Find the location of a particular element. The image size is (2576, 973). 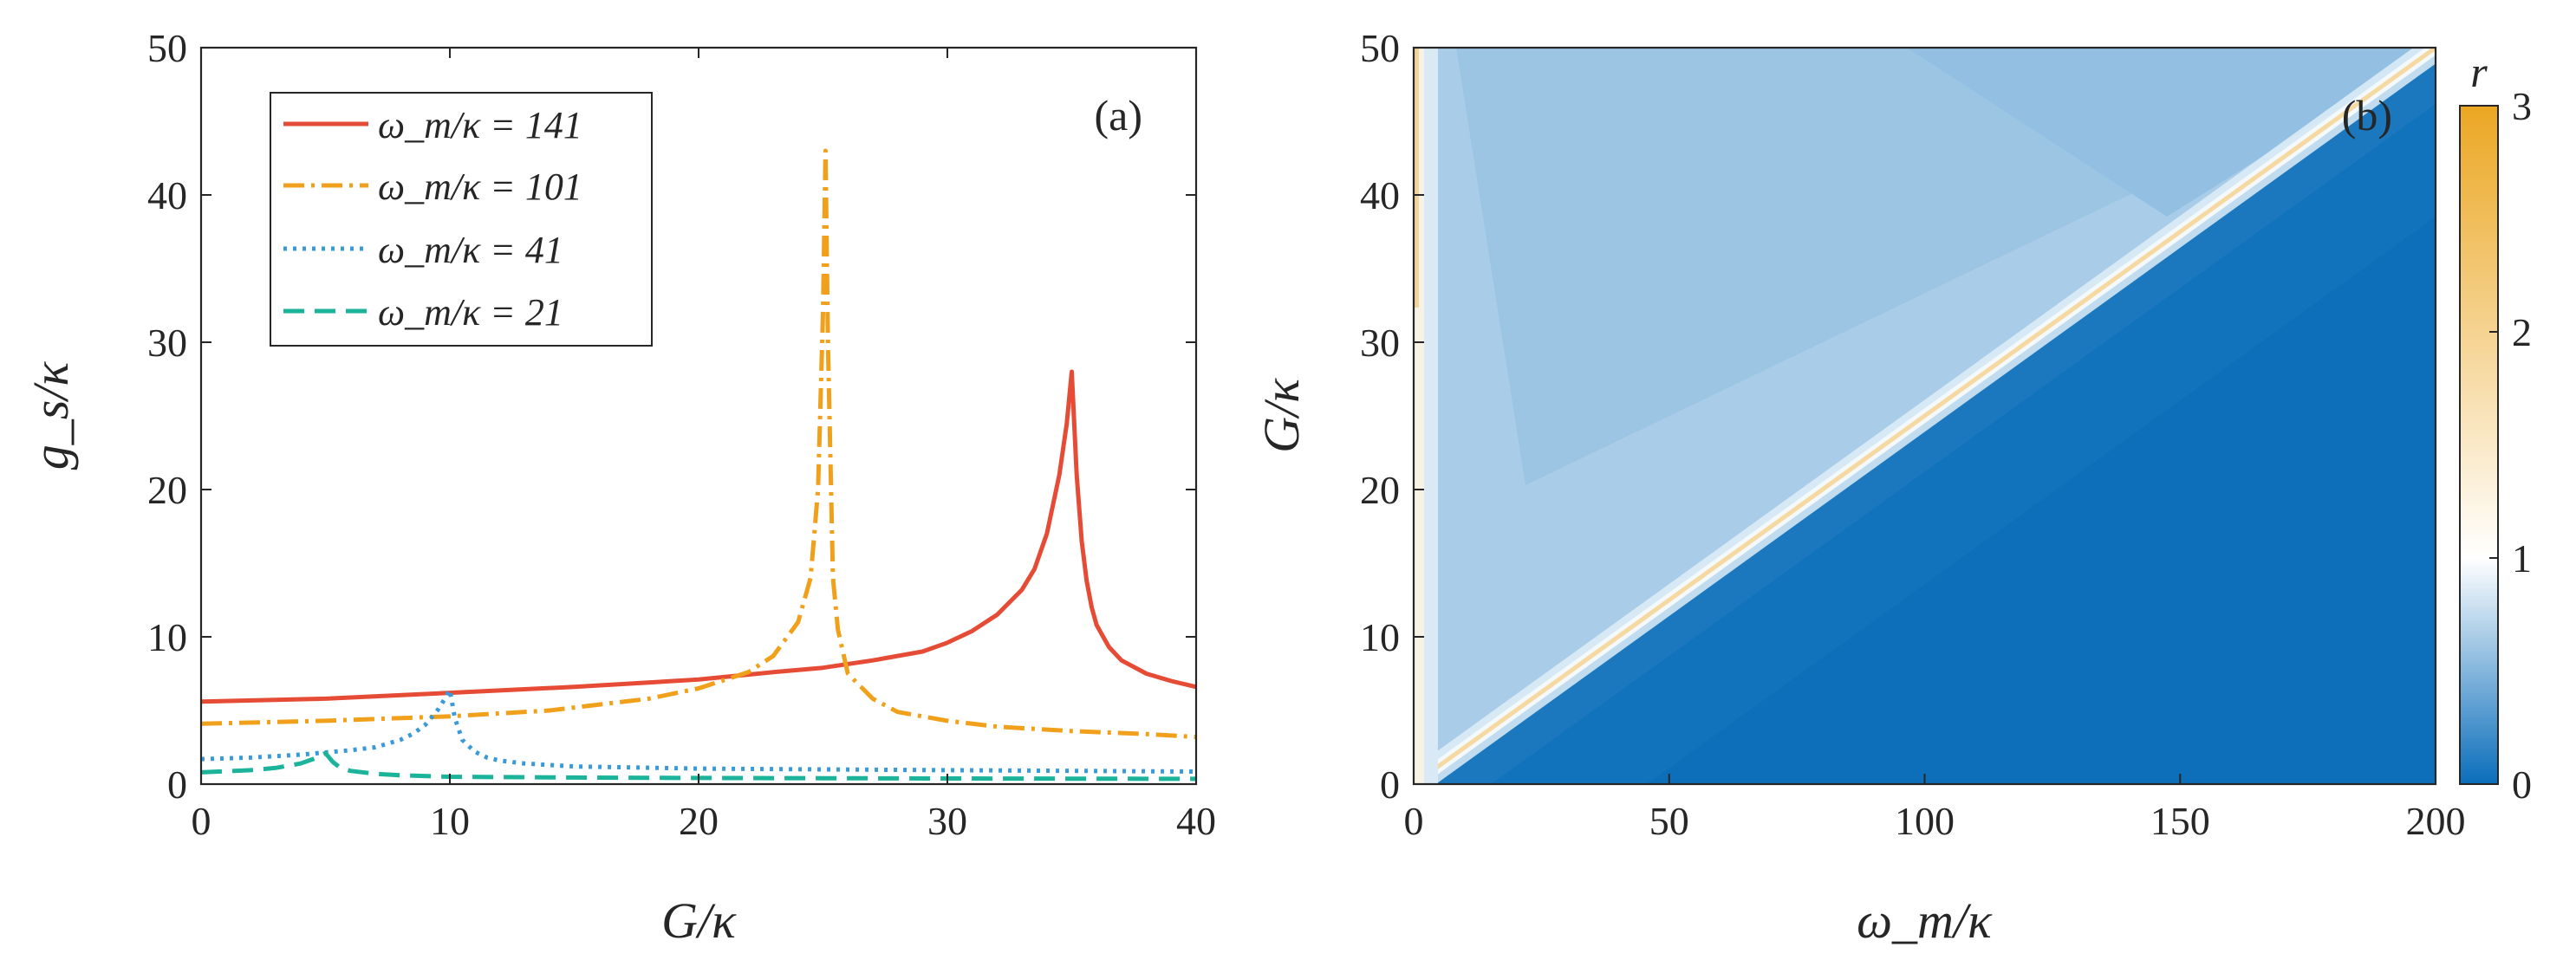

panel-b-ytick-label: 20 is located at coordinates (1380, 490).